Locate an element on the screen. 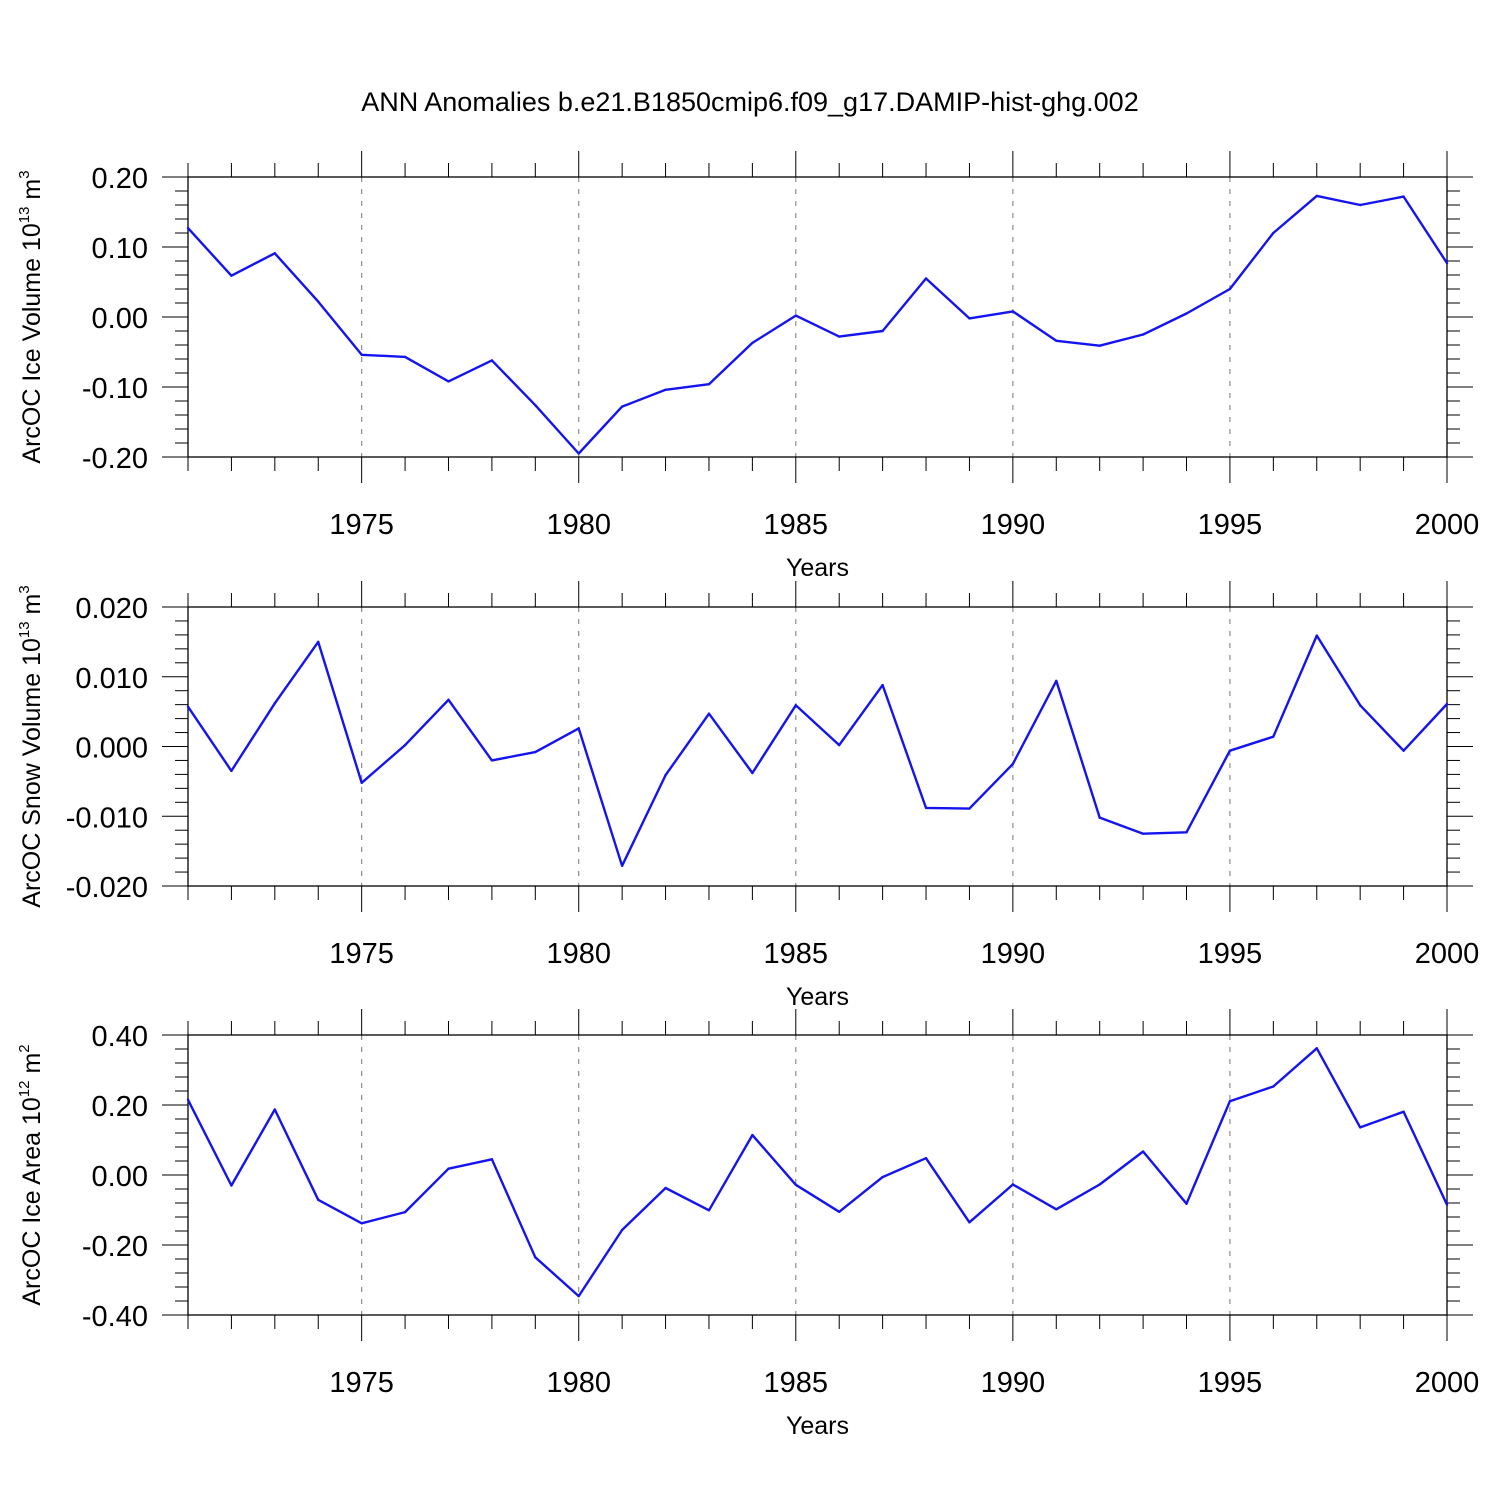 The image size is (1500, 1500). x-axis-label: Years is located at coordinates (817, 1426).